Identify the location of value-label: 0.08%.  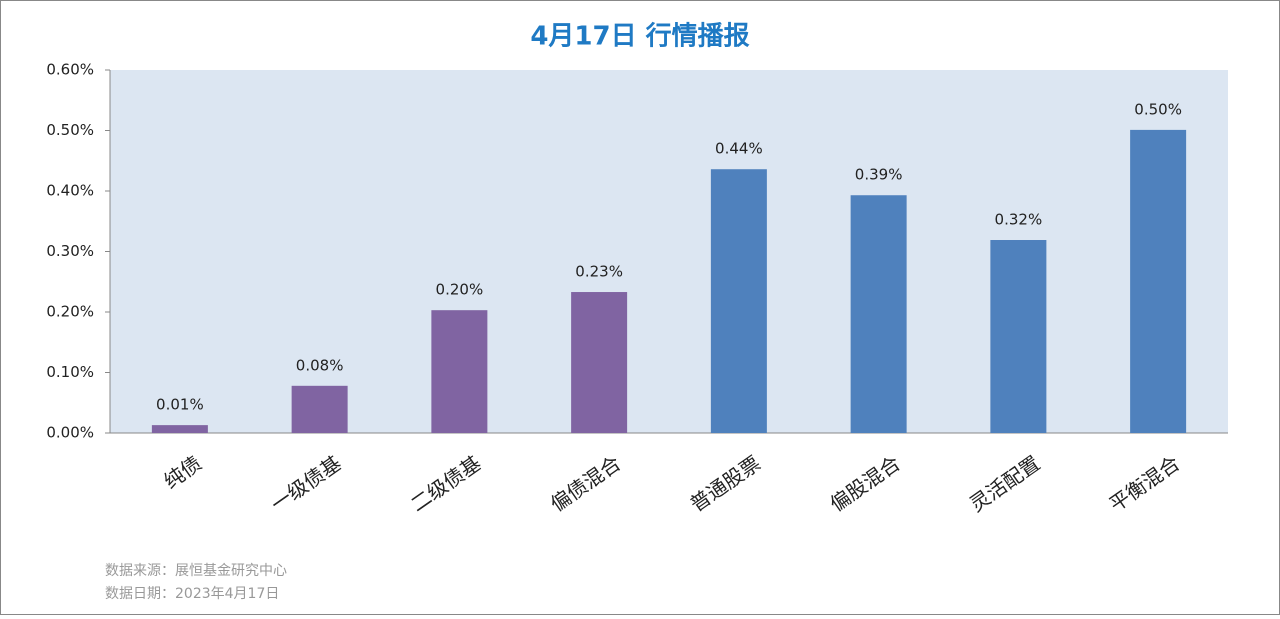
(320, 365).